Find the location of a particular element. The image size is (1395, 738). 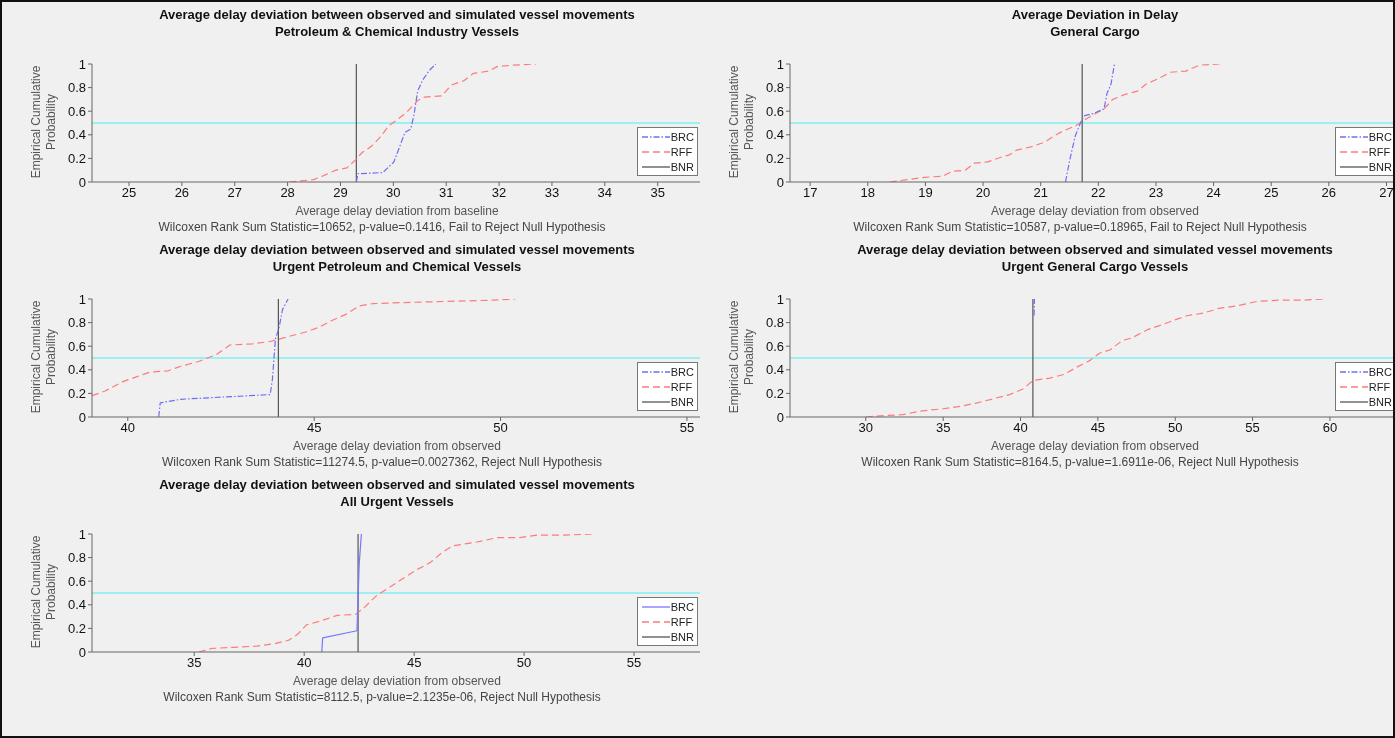

x-tick-label: 17 is located at coordinates (810, 193).